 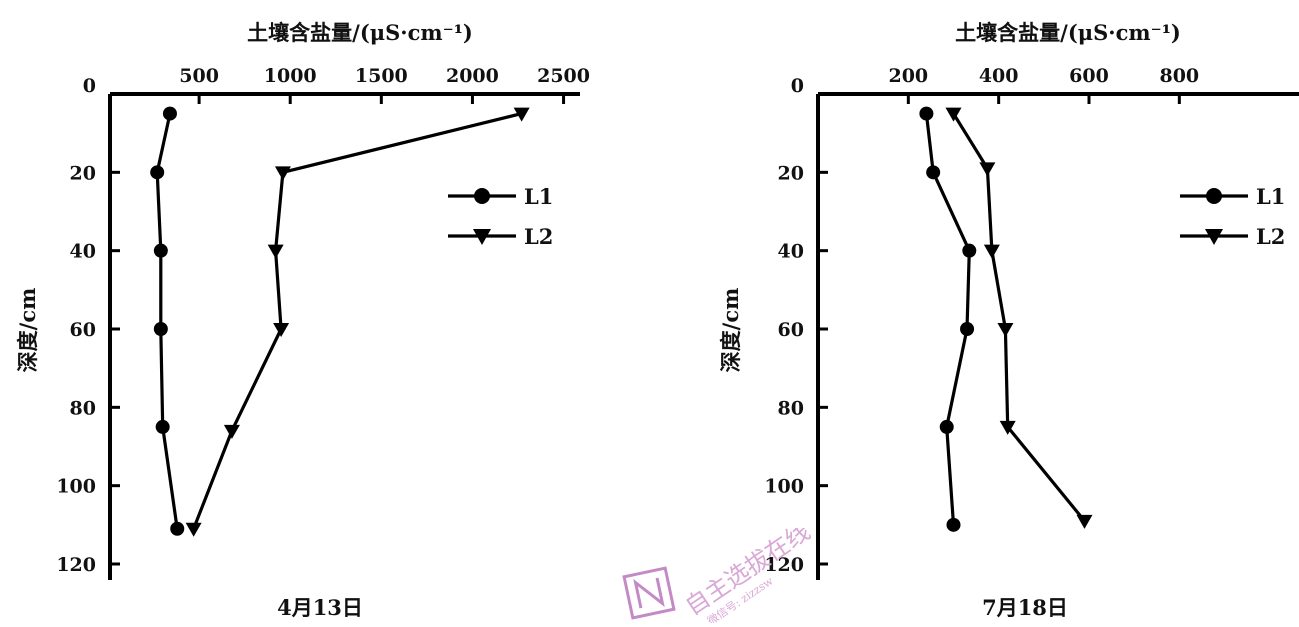 I want to click on x-tick-label: 2000, so click(x=472, y=76).